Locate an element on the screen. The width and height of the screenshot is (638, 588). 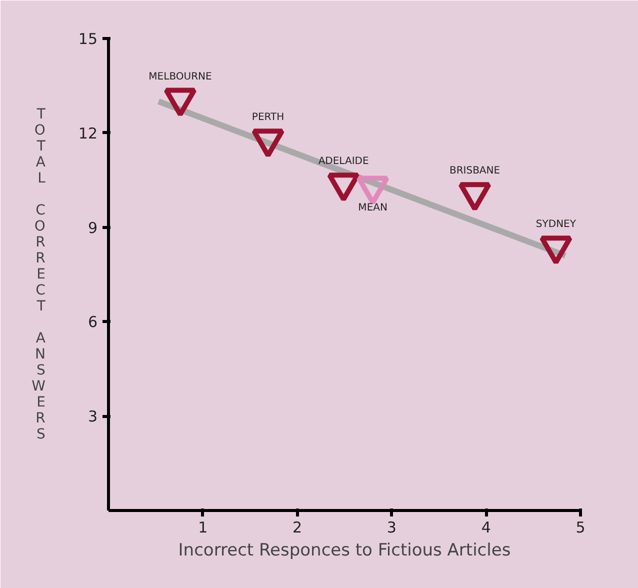
y-tick-label: 12 is located at coordinates (88, 133).